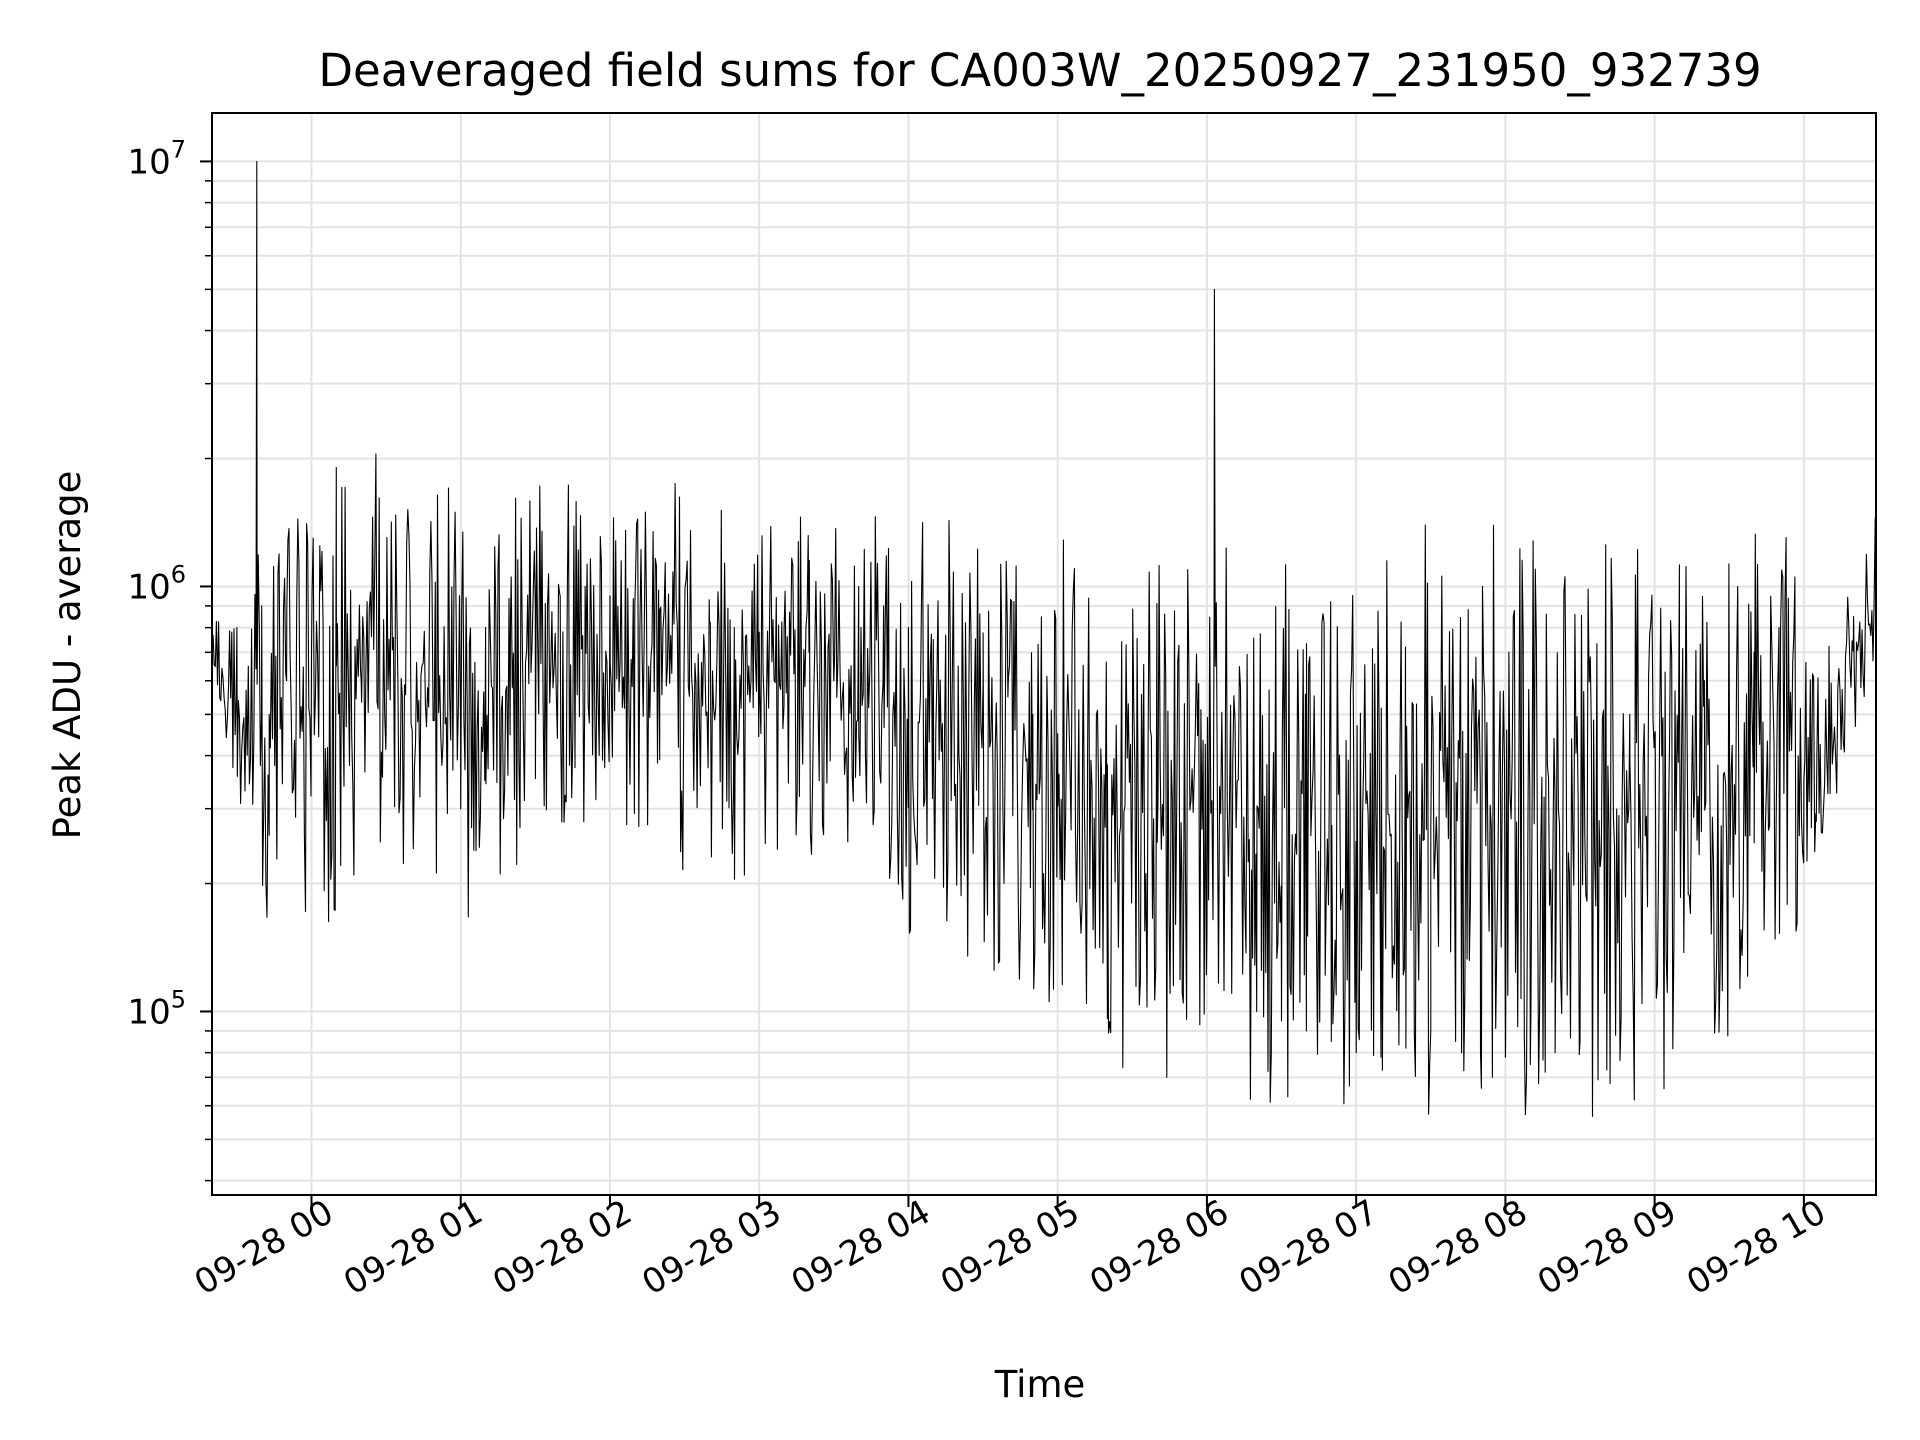 The image size is (1920, 1440). Describe the element at coordinates (67, 655) in the screenshot. I see `y-axis-label: Peak ADU - average` at that location.